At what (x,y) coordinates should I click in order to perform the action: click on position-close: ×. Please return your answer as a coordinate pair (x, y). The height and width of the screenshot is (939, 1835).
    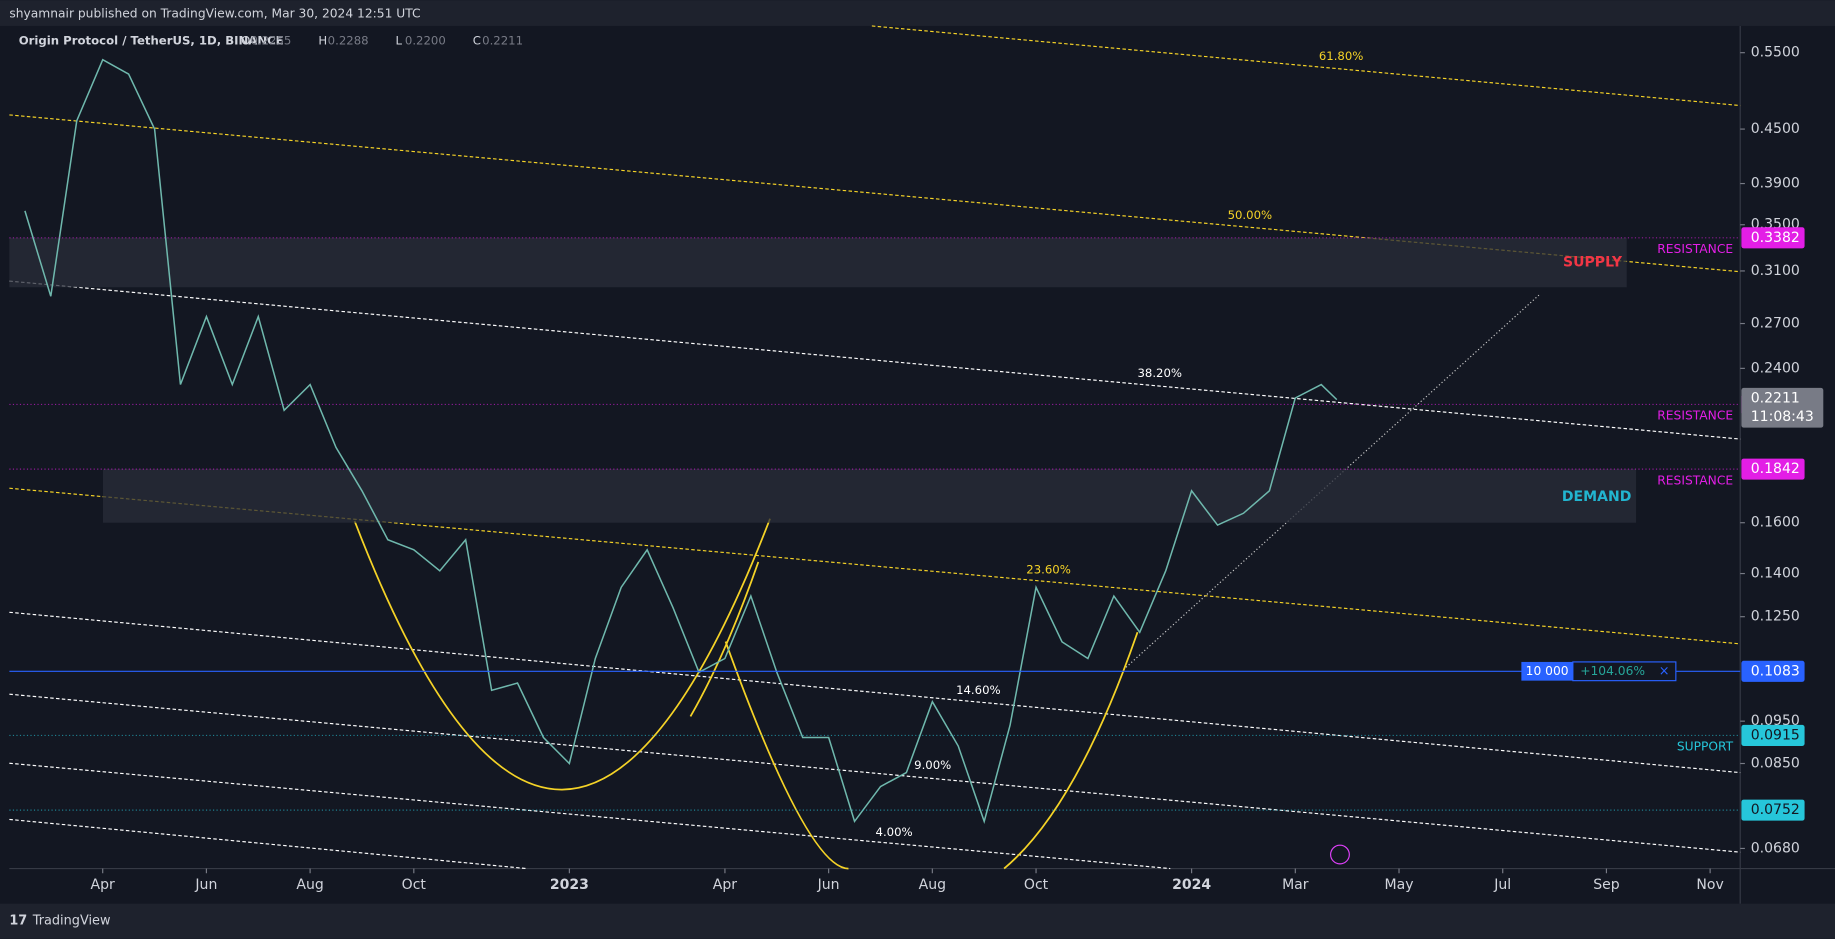
    Looking at the image, I should click on (1664, 671).